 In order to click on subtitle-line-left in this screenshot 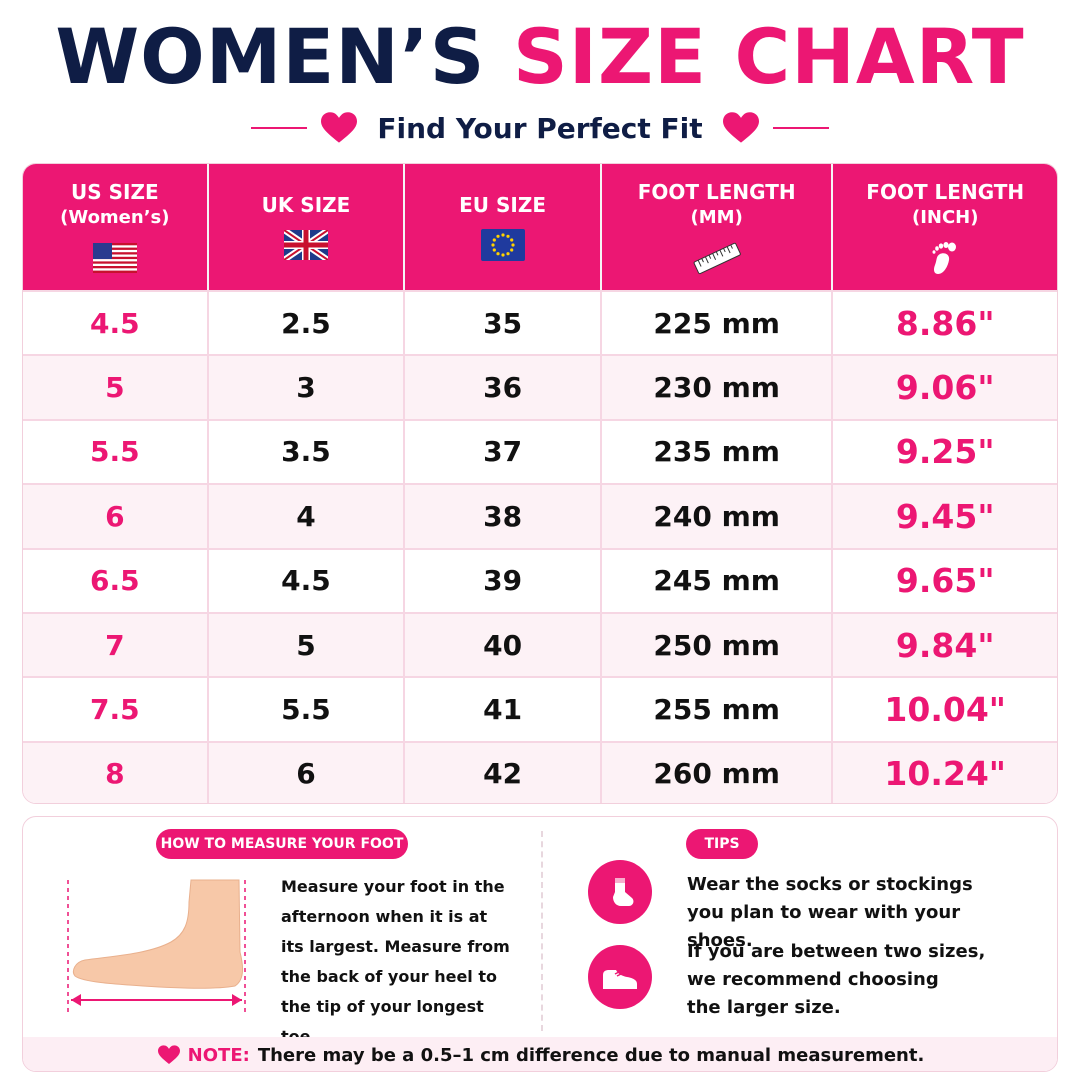, I will do `click(279, 128)`.